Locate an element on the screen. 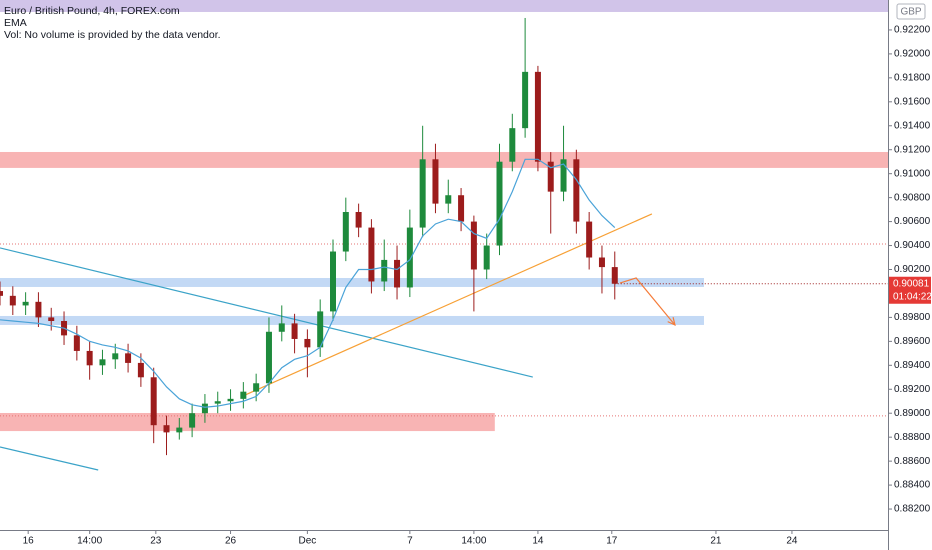  arrow-head is located at coordinates (671, 322).